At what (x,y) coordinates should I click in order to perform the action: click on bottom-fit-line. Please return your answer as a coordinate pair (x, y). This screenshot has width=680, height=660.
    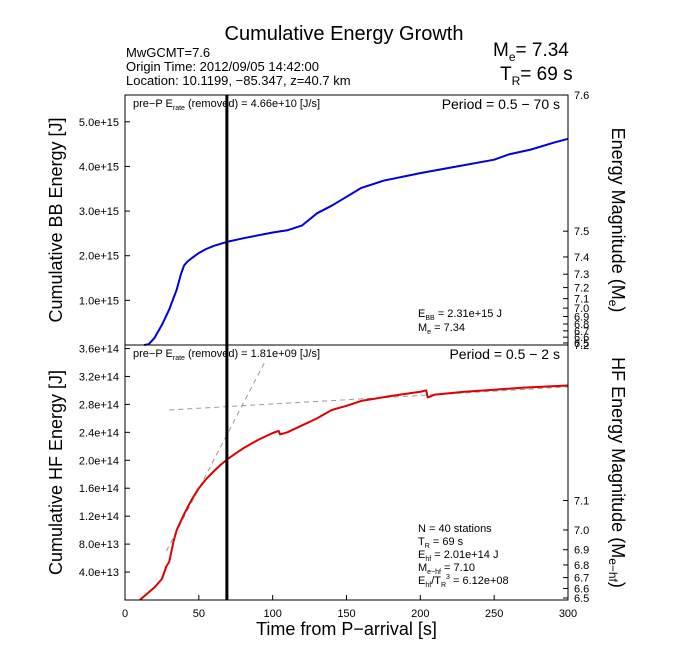
    Looking at the image, I should click on (369, 398).